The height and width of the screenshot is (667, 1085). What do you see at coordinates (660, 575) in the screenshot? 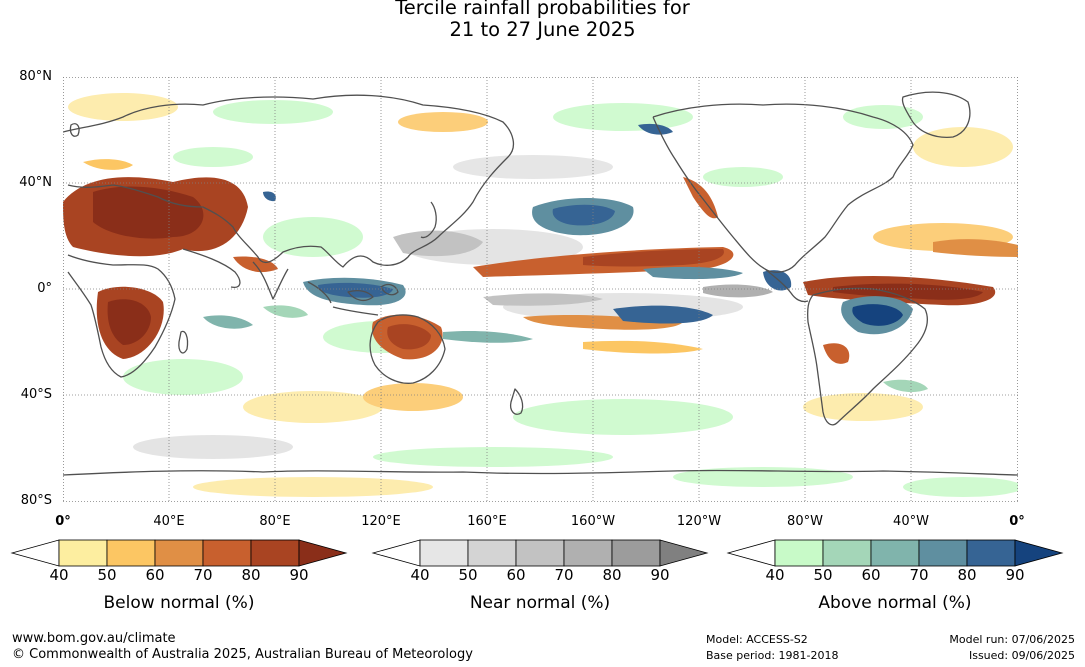
I see `legend-near-tick-90: 90` at bounding box center [660, 575].